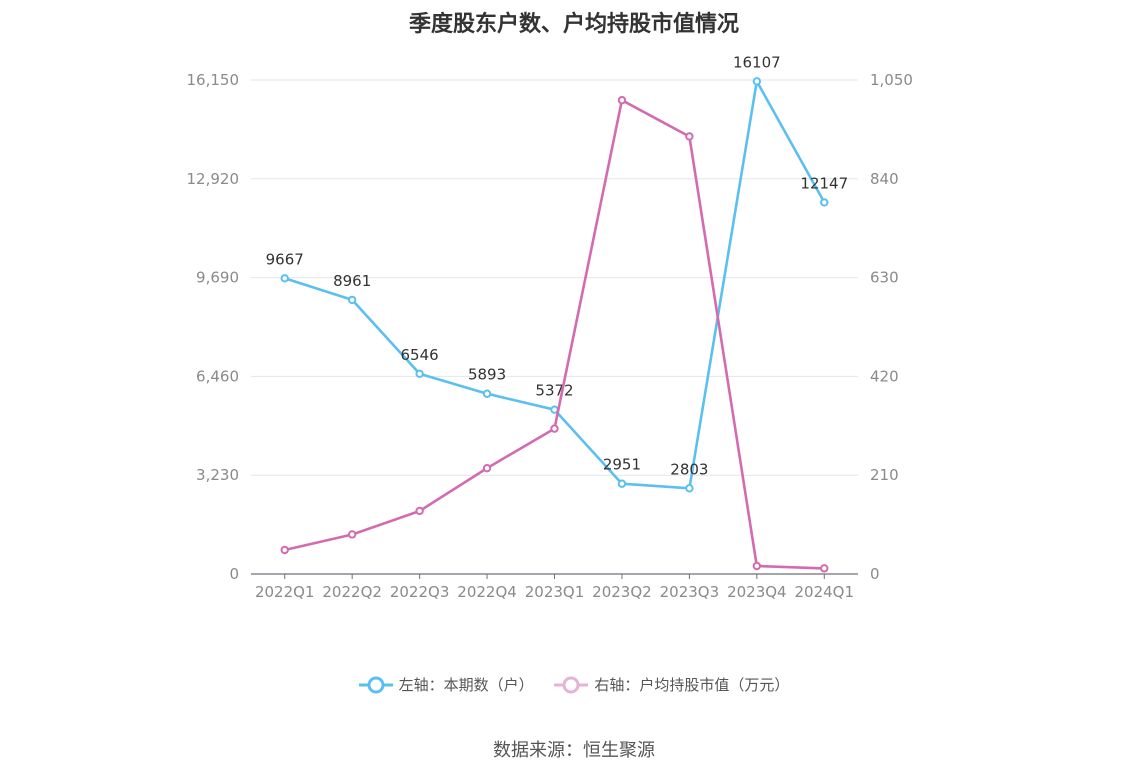 The image size is (1148, 776). Describe the element at coordinates (213, 80) in the screenshot. I see `y-left-tick-label: 16,150` at that location.